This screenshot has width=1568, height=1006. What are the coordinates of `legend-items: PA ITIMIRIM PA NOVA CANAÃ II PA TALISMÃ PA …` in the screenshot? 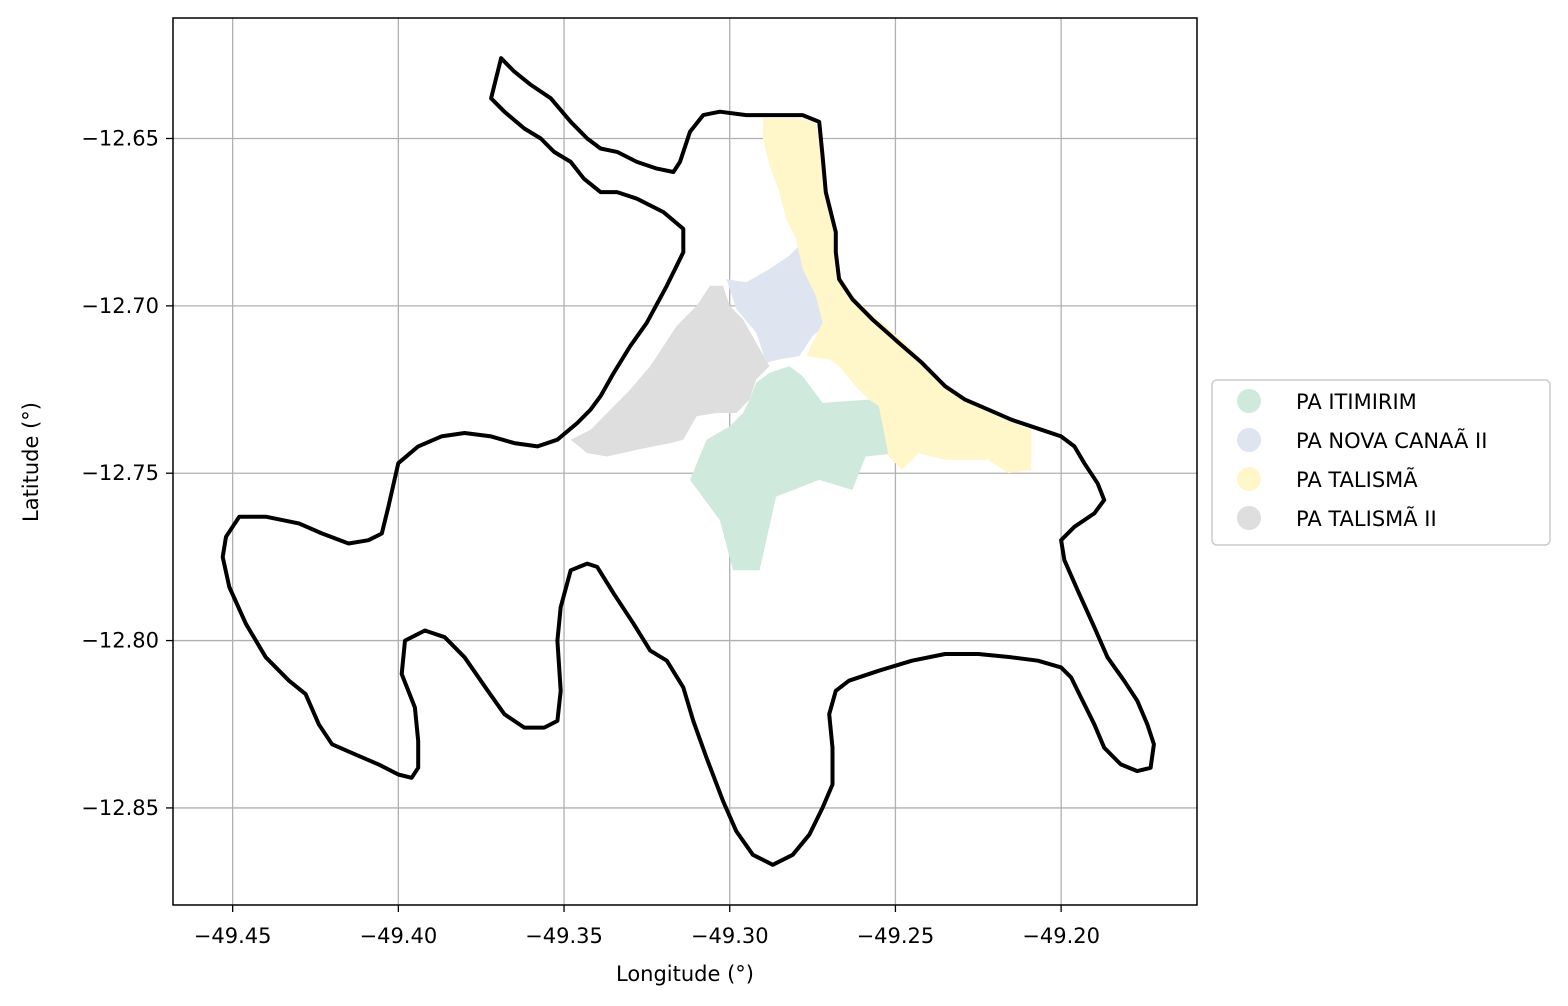 It's located at (1362, 460).